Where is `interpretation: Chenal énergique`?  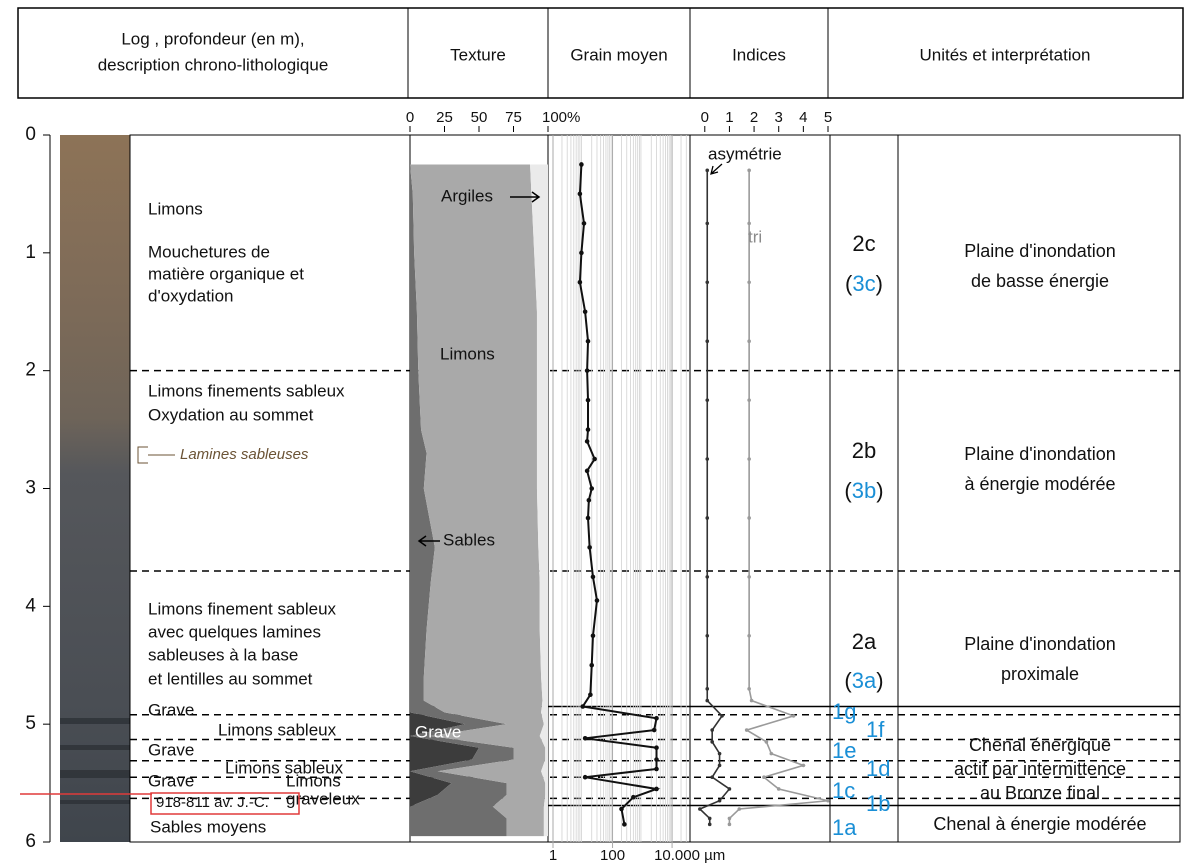 interpretation: Chenal énergique is located at coordinates (1040, 745).